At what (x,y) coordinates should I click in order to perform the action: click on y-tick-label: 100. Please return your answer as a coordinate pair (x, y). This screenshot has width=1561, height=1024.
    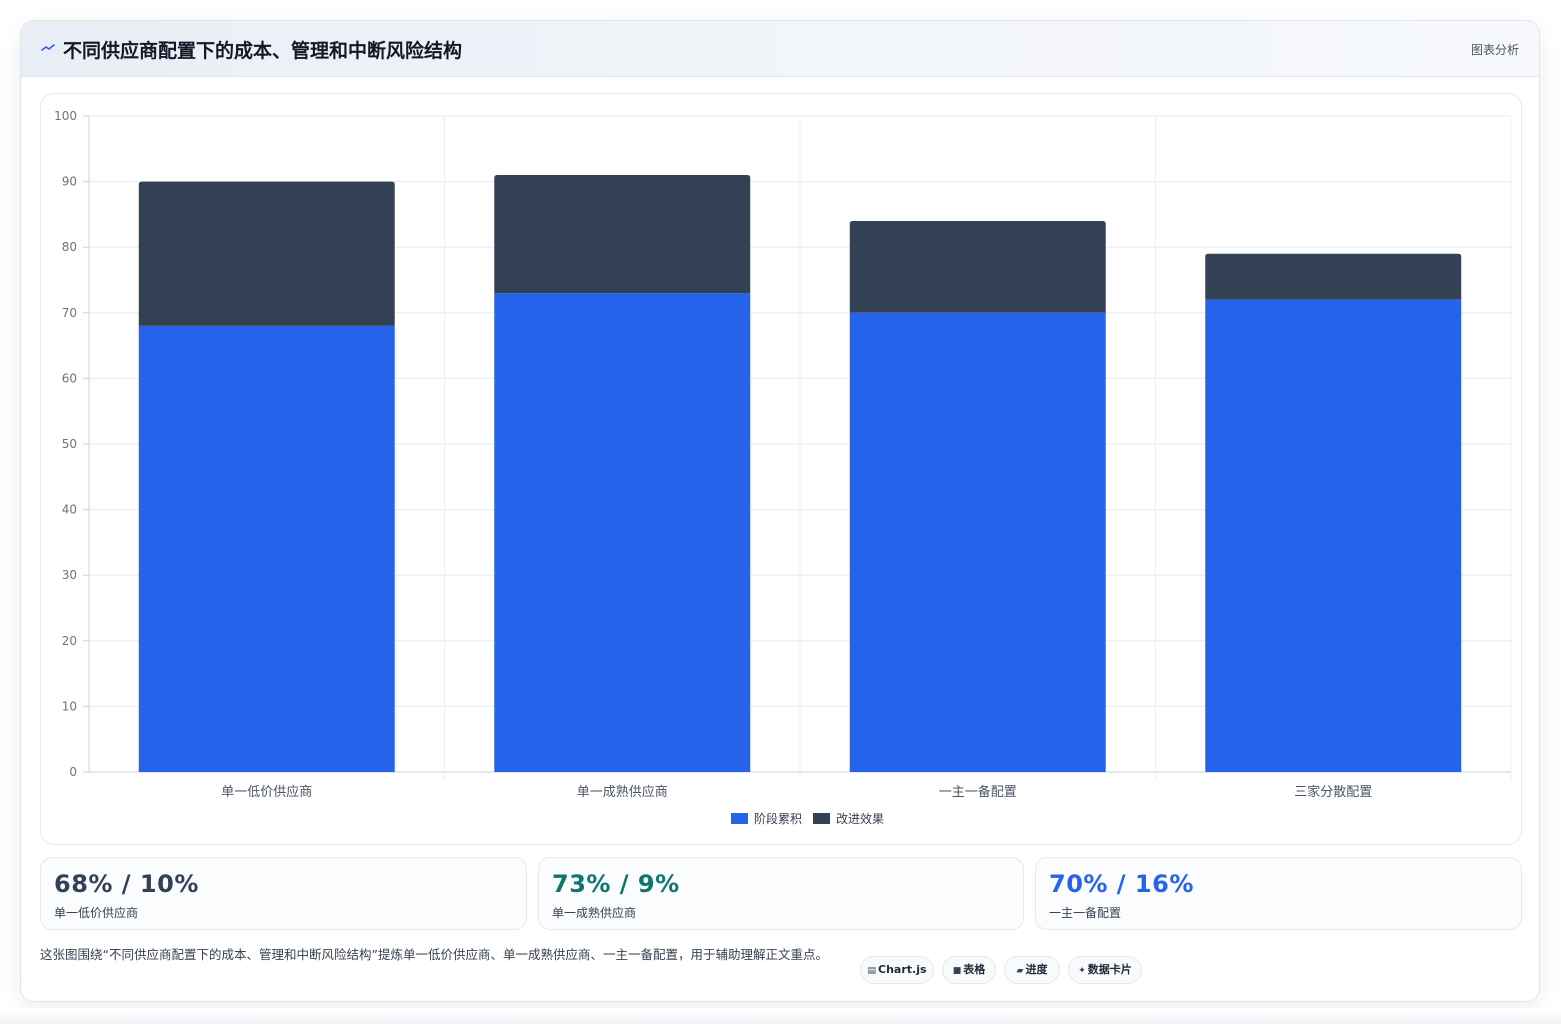
    Looking at the image, I should click on (65, 116).